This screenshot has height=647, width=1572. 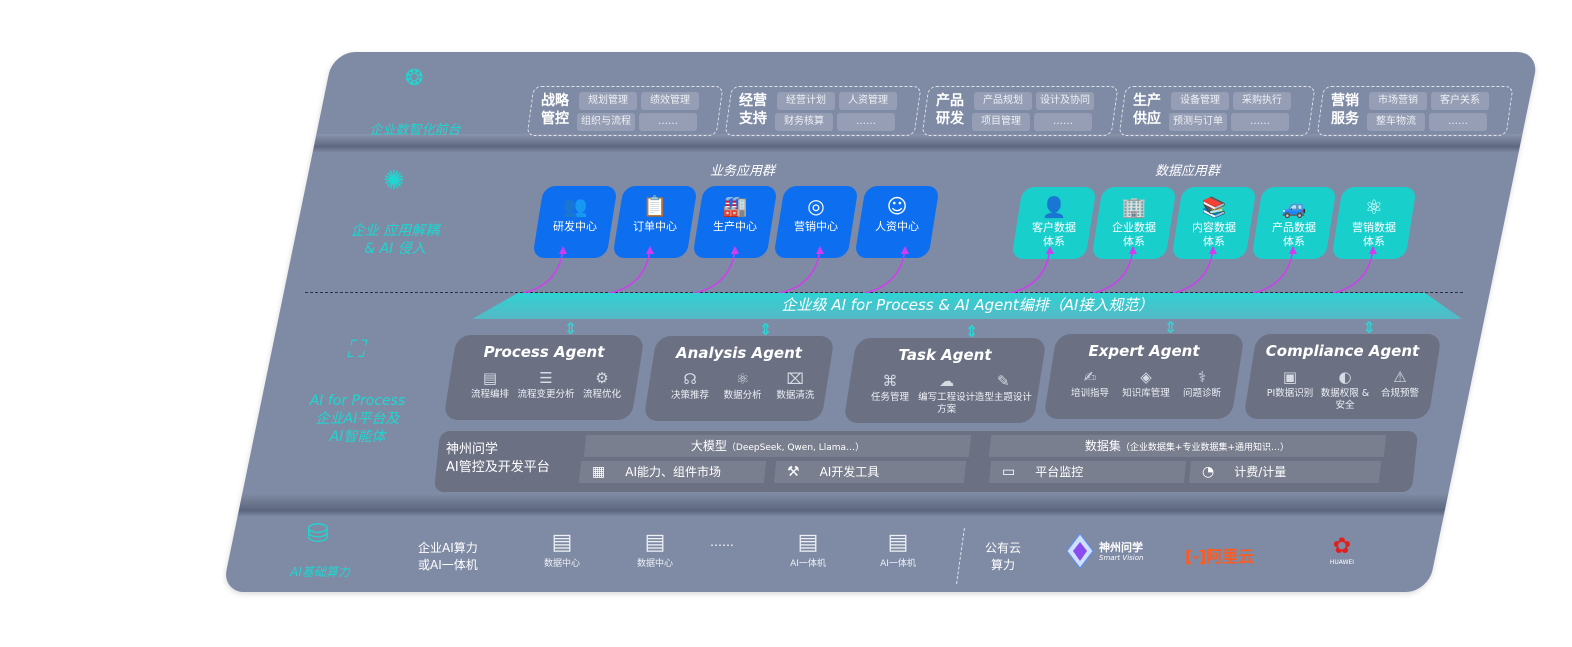 What do you see at coordinates (1285, 472) in the screenshot?
I see `platform-cell: ◔ 计费/计量` at bounding box center [1285, 472].